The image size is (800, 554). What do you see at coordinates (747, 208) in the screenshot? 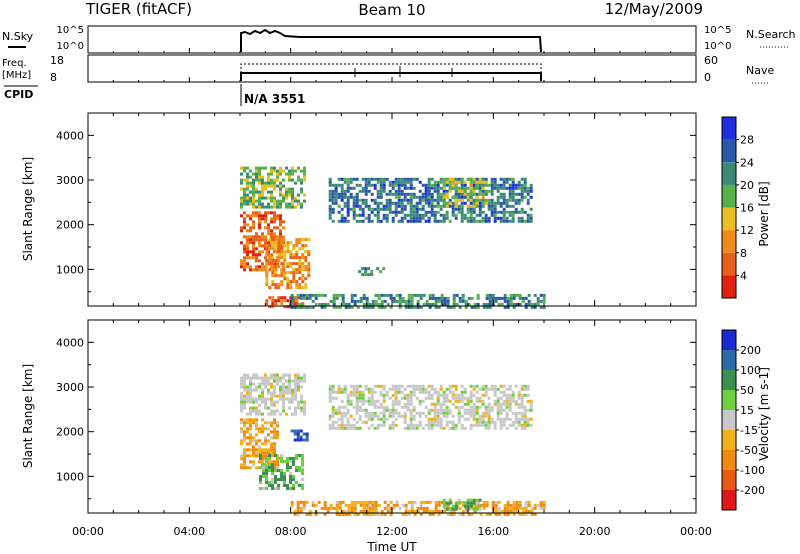
I see `power-colorbar-tick-label: 16` at bounding box center [747, 208].